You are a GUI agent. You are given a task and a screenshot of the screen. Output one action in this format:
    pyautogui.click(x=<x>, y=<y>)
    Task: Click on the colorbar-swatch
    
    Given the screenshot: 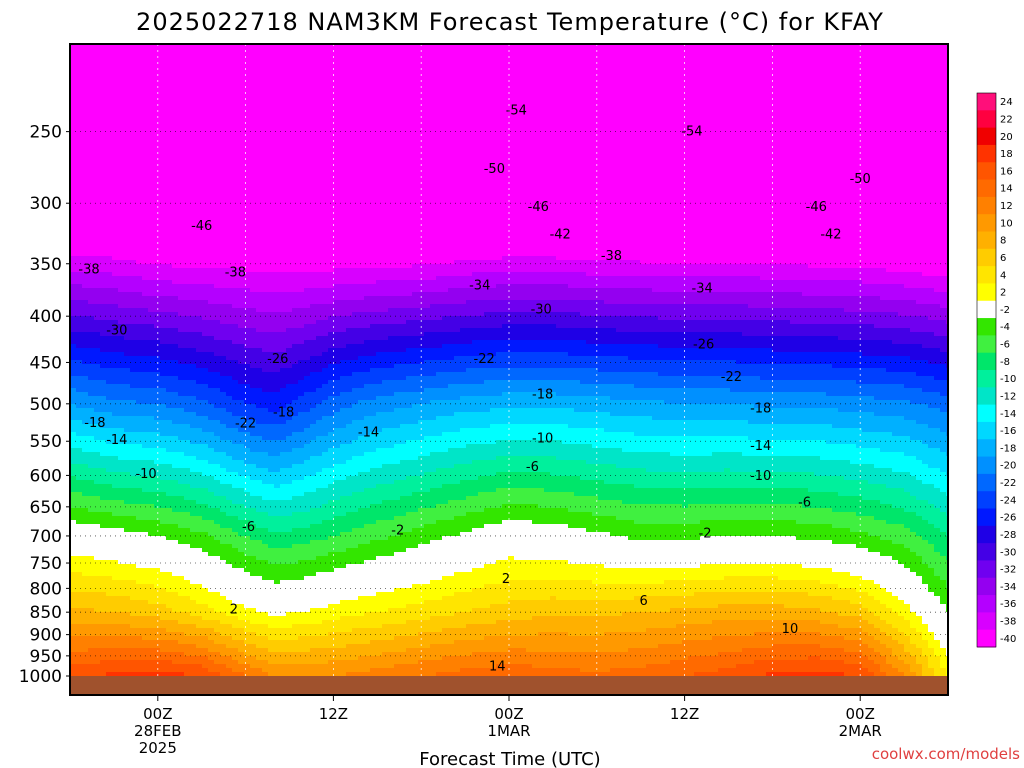 What is the action you would take?
    pyautogui.click(x=986, y=552)
    